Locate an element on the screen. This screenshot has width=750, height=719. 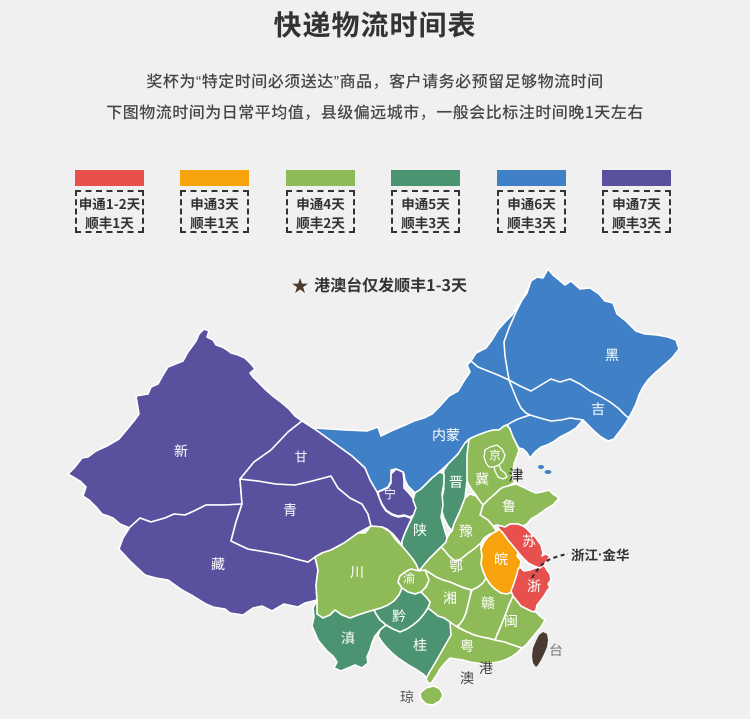
svg-text: 琼 is located at coordinates (407, 697).